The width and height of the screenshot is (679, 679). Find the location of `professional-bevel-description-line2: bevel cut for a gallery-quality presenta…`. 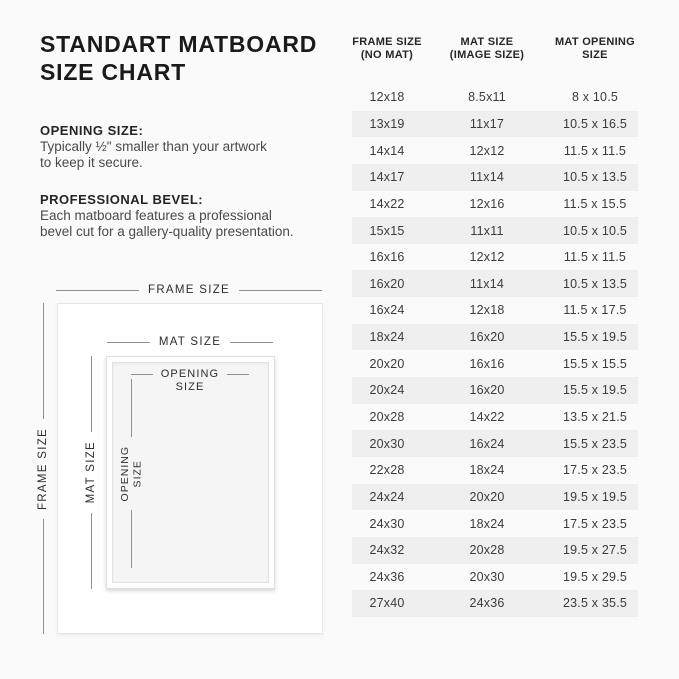

professional-bevel-description-line2: bevel cut for a gallery-quality presenta… is located at coordinates (167, 231).